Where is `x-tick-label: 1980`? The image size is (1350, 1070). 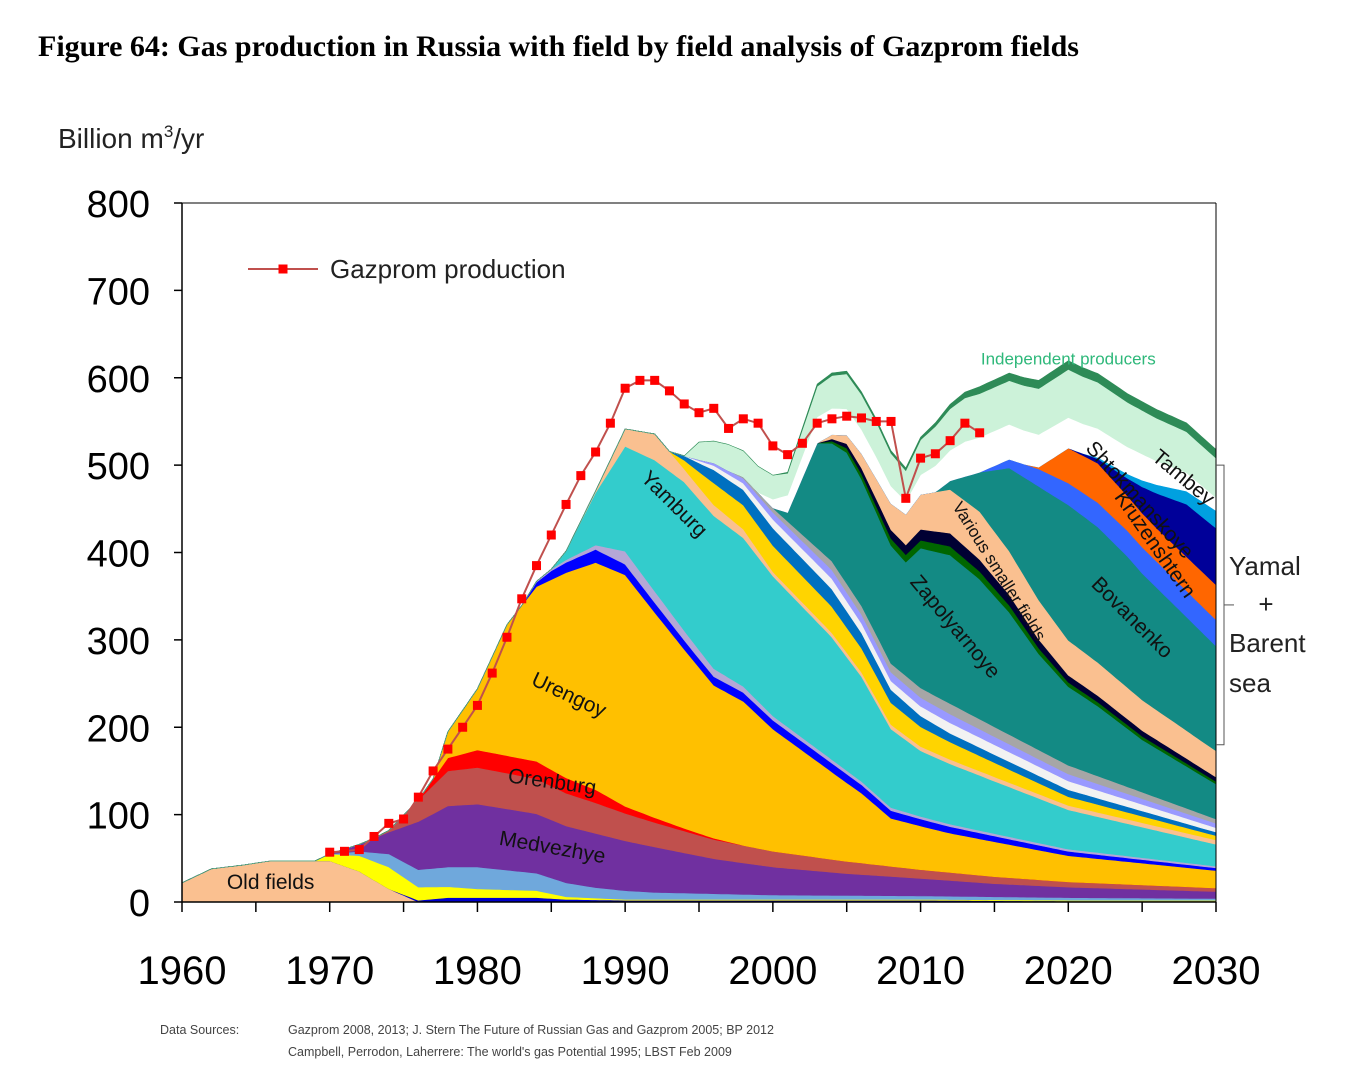 x-tick-label: 1980 is located at coordinates (477, 971).